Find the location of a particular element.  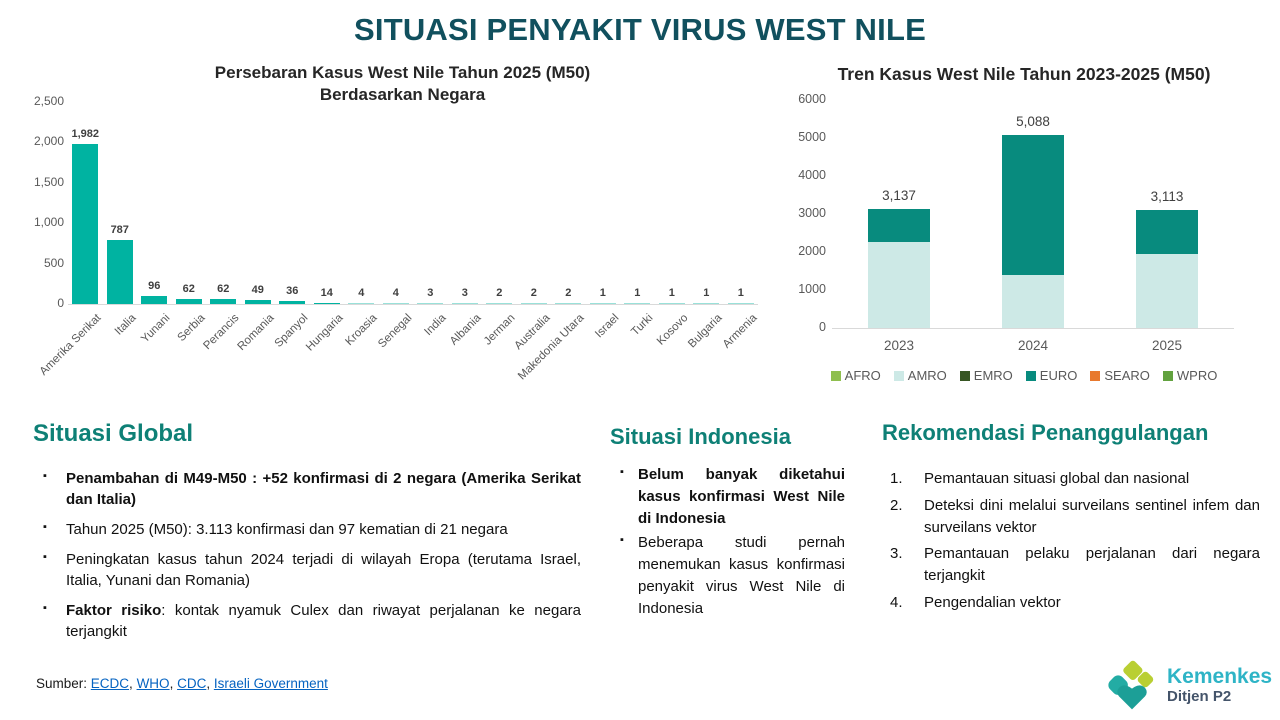

bar-value-label: 62 is located at coordinates (188, 289).